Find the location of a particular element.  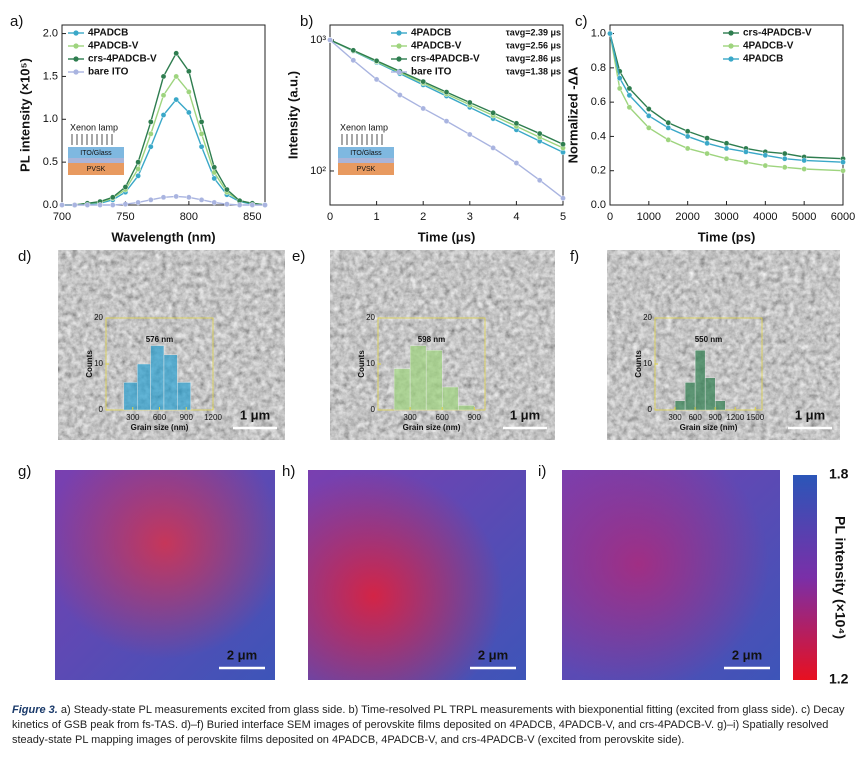

y-tick-label: 0.4 is located at coordinates (598, 136).